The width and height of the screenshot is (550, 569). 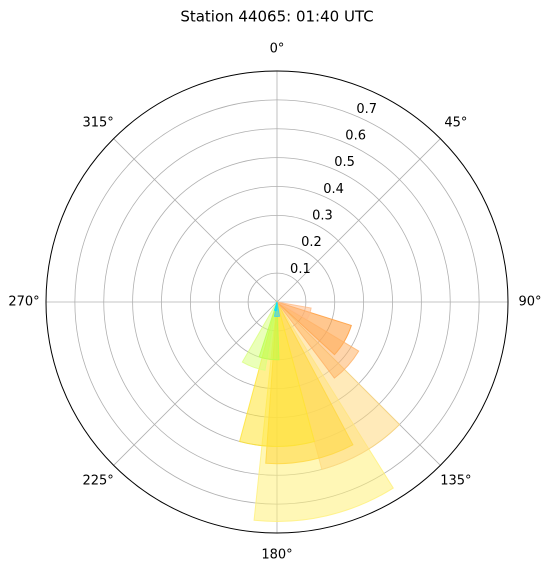 What do you see at coordinates (455, 123) in the screenshot?
I see `theta-tick-label: 45°` at bounding box center [455, 123].